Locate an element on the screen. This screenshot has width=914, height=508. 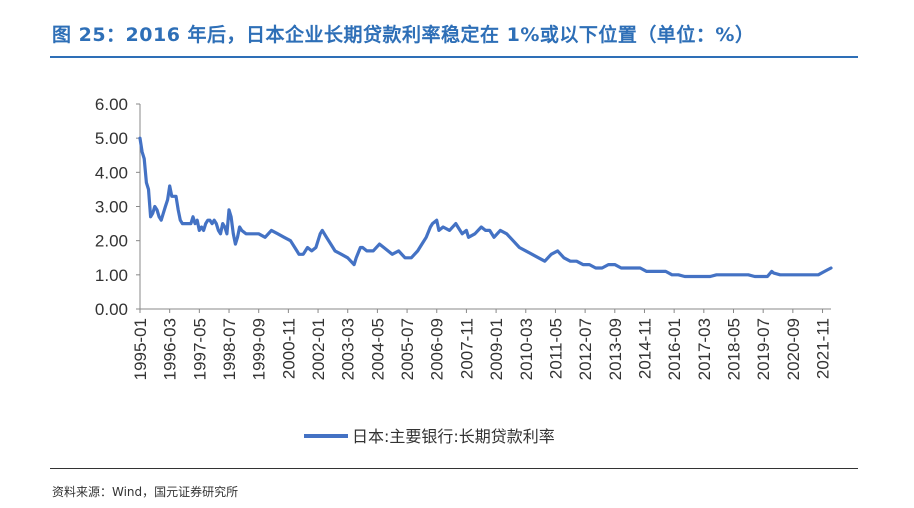
x-tick-label: 2002-01 is located at coordinates (318, 349).